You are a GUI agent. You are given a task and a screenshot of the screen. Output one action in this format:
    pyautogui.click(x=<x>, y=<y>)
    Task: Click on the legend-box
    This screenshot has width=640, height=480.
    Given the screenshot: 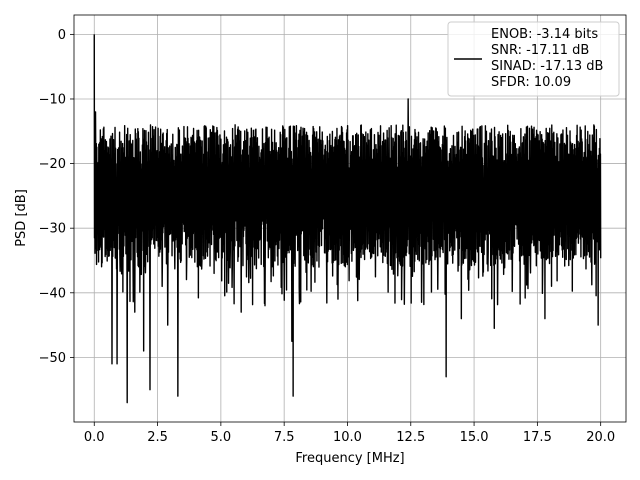 What is the action you would take?
    pyautogui.click(x=533, y=59)
    